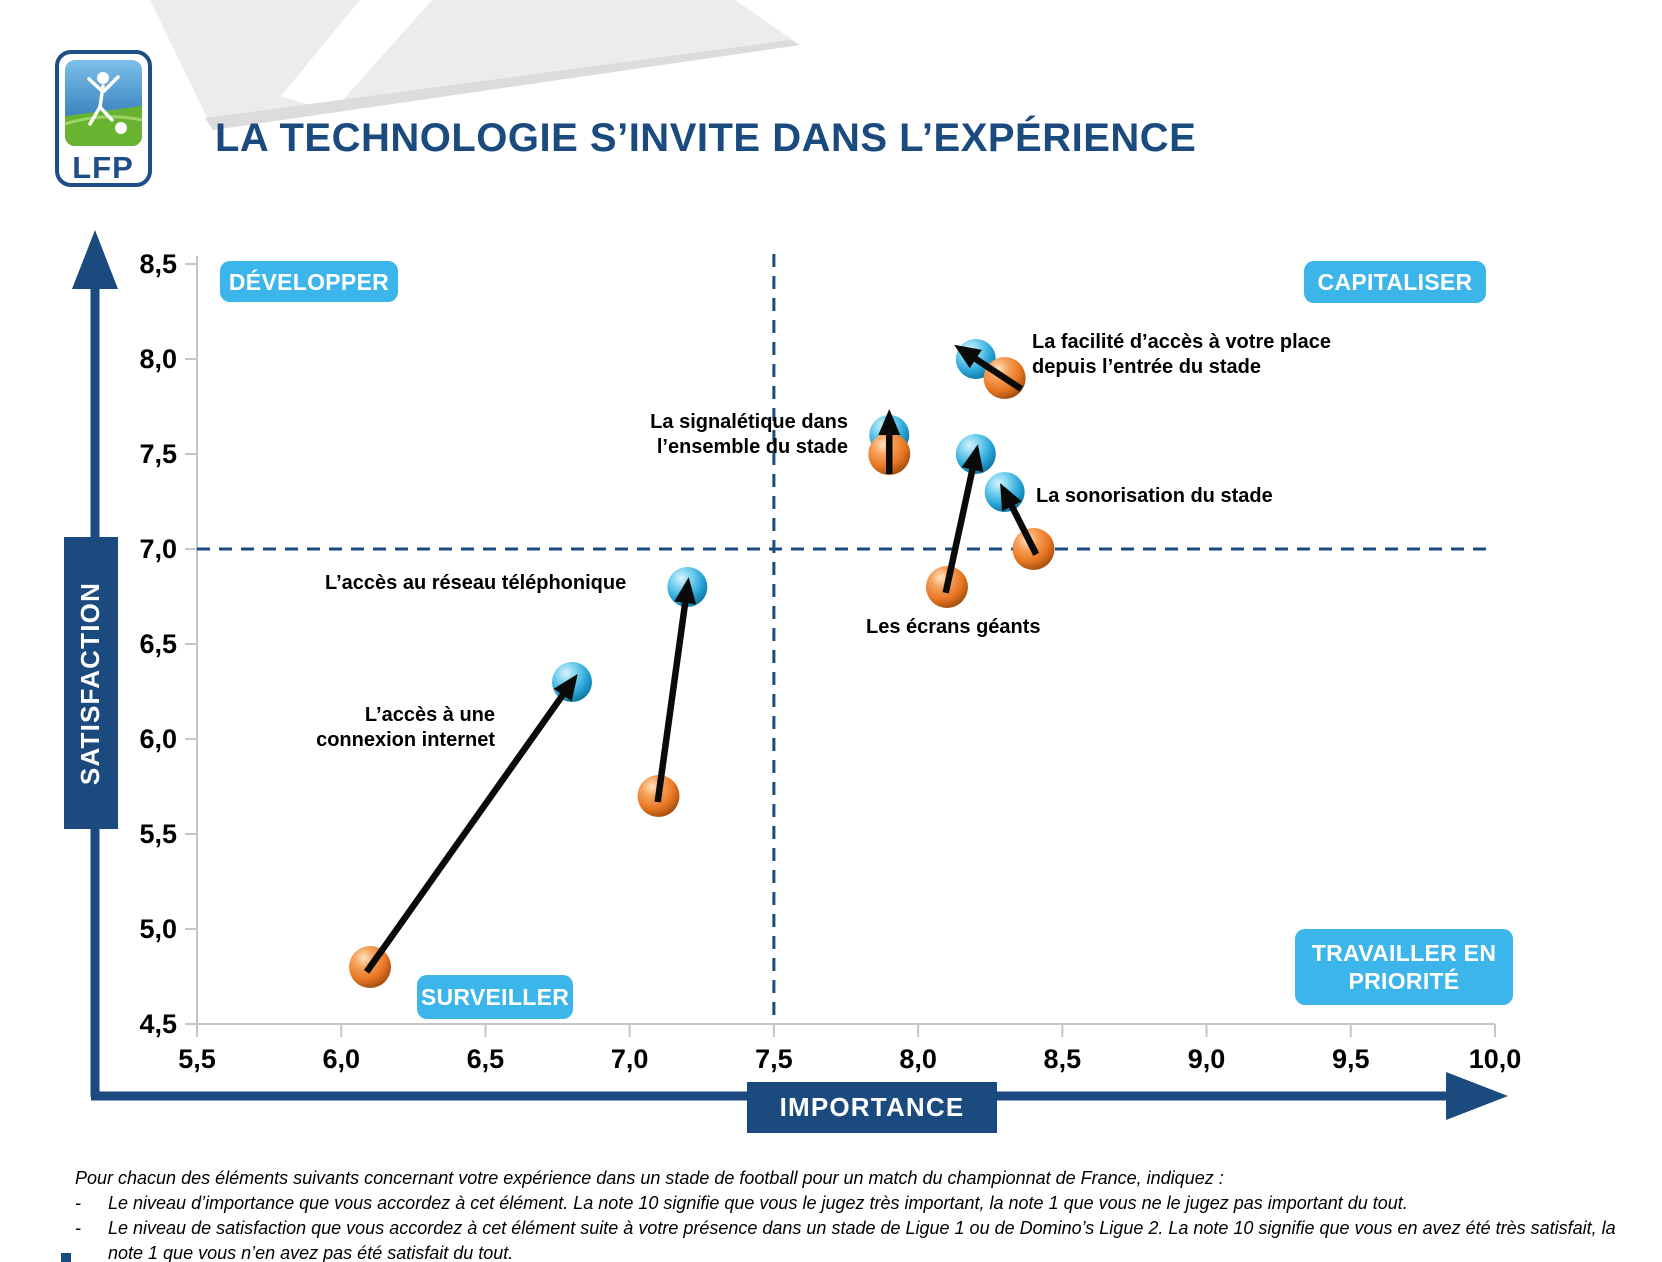 The width and height of the screenshot is (1662, 1262). Describe the element at coordinates (103, 167) in the screenshot. I see `logo-text: LFP` at that location.